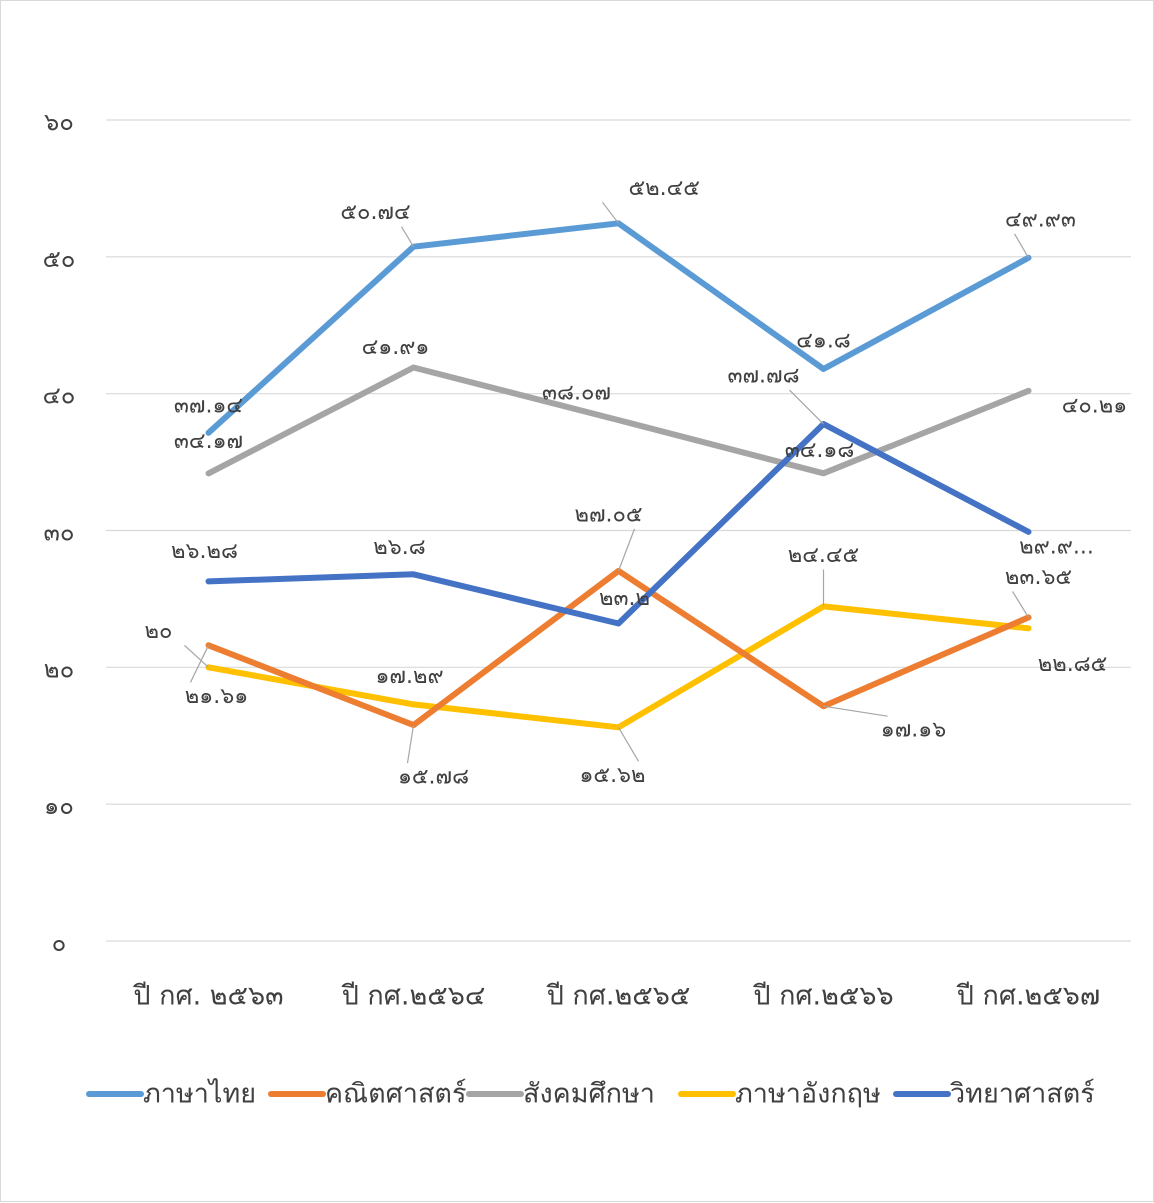 The height and width of the screenshot is (1203, 1154). Describe the element at coordinates (1022, 1094) in the screenshot. I see `legend-label: วิทยาศาสตร์` at that location.